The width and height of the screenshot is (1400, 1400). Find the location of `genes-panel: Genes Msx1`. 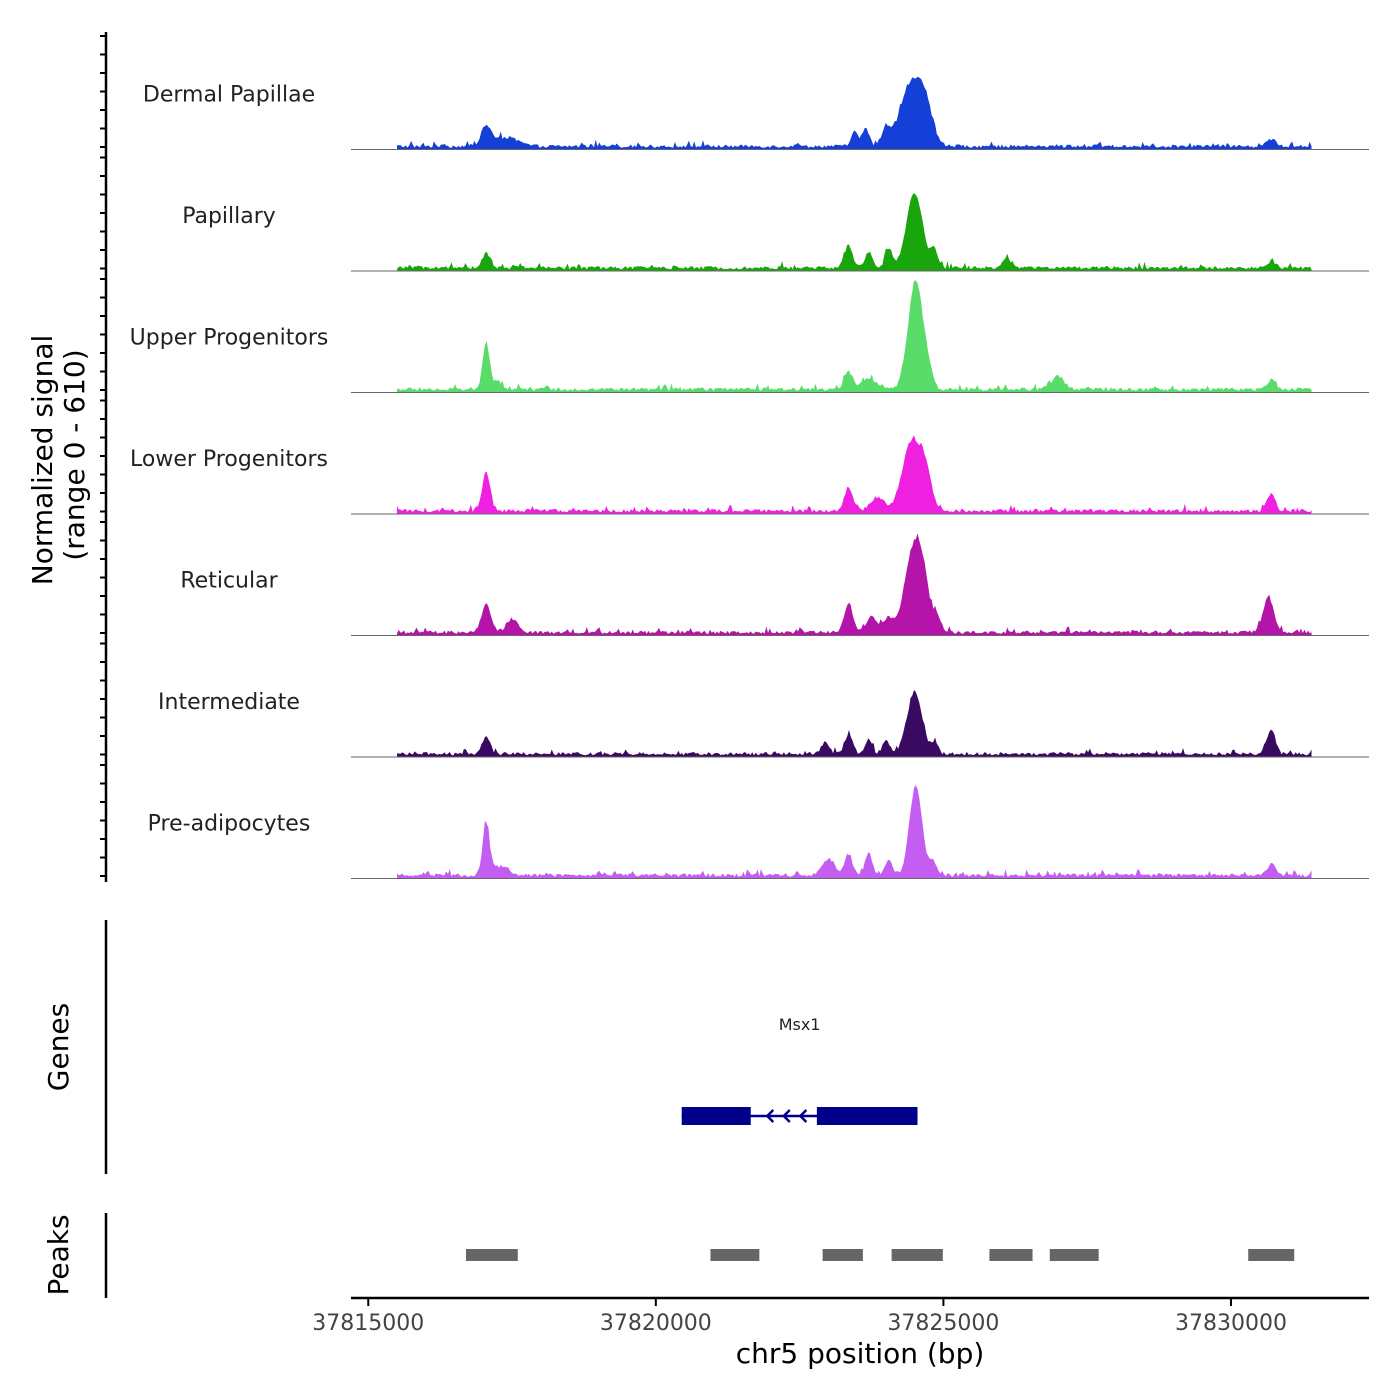

genes-panel: Genes Msx1 is located at coordinates (480, 1047).